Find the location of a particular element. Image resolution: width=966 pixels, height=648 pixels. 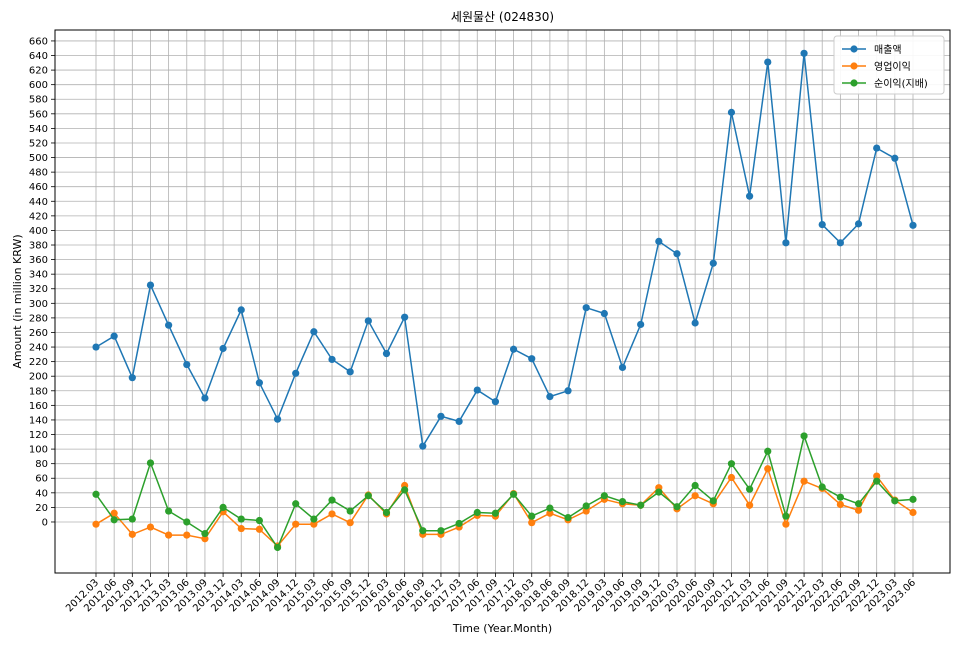

y-tick-label: 500 is located at coordinates (38, 158).